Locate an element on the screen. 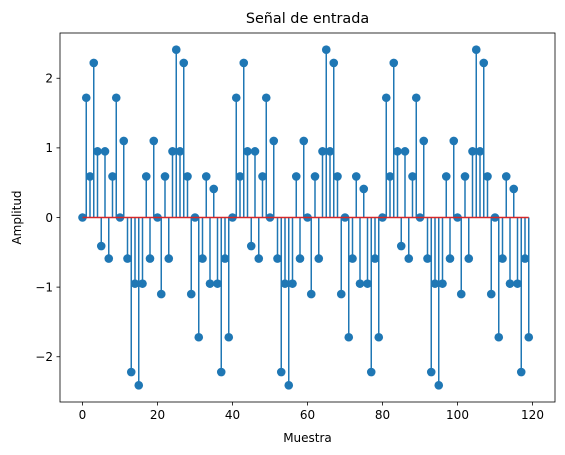 The image size is (565, 455). x-tick-label: 100 is located at coordinates (457, 415).